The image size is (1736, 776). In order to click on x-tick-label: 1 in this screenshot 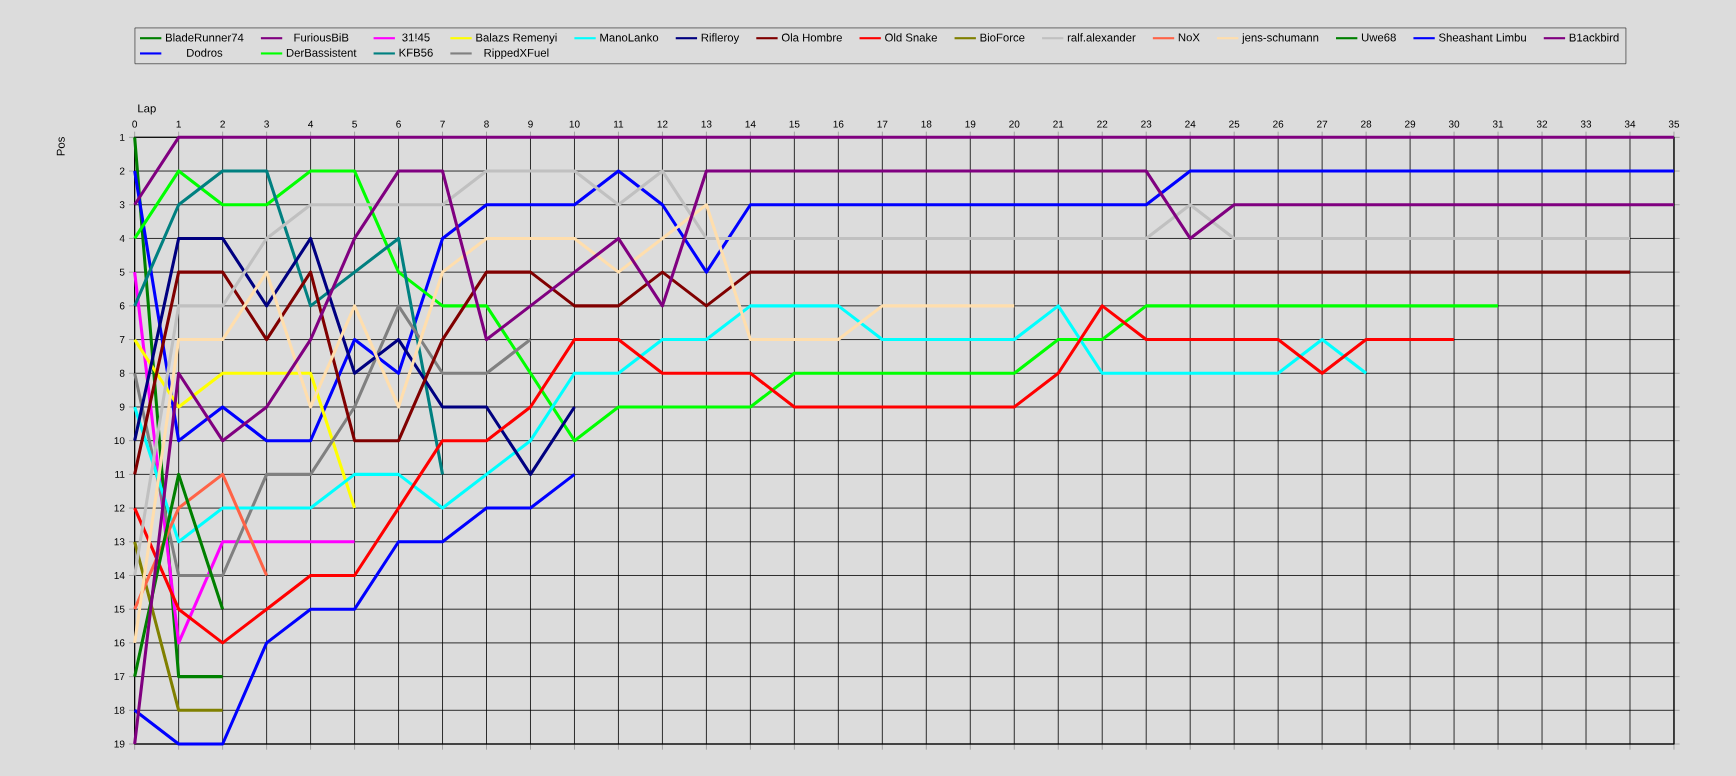, I will do `click(178, 124)`.